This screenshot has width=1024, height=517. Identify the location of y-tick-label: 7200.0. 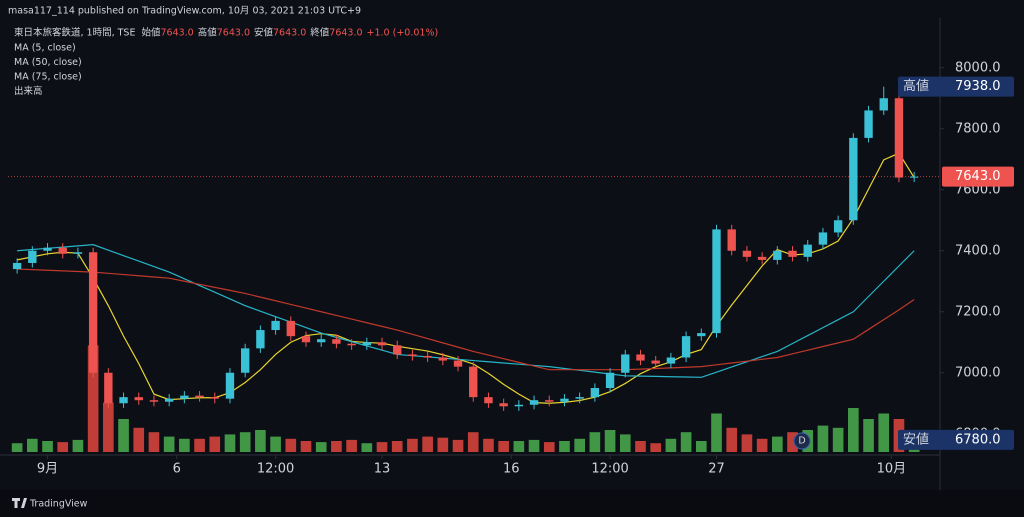
(978, 311).